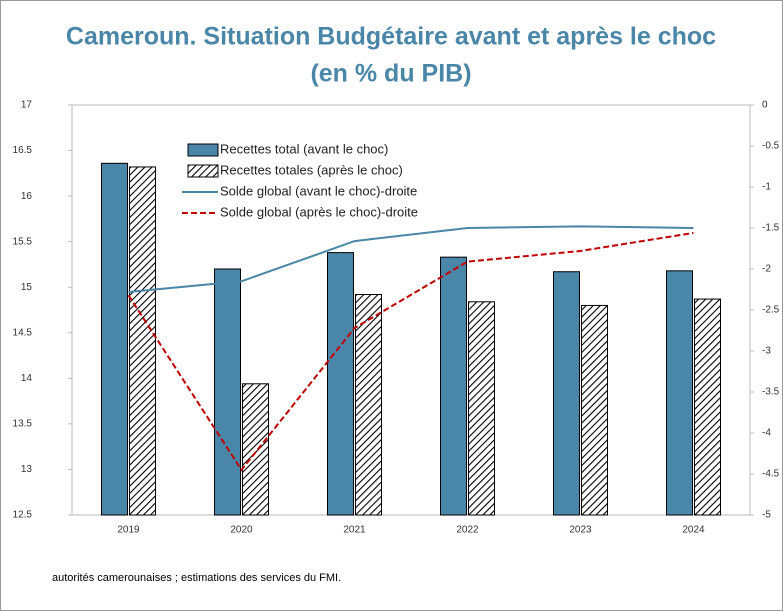 Image resolution: width=783 pixels, height=611 pixels. Describe the element at coordinates (766, 515) in the screenshot. I see `y2-tick-label: -5` at that location.